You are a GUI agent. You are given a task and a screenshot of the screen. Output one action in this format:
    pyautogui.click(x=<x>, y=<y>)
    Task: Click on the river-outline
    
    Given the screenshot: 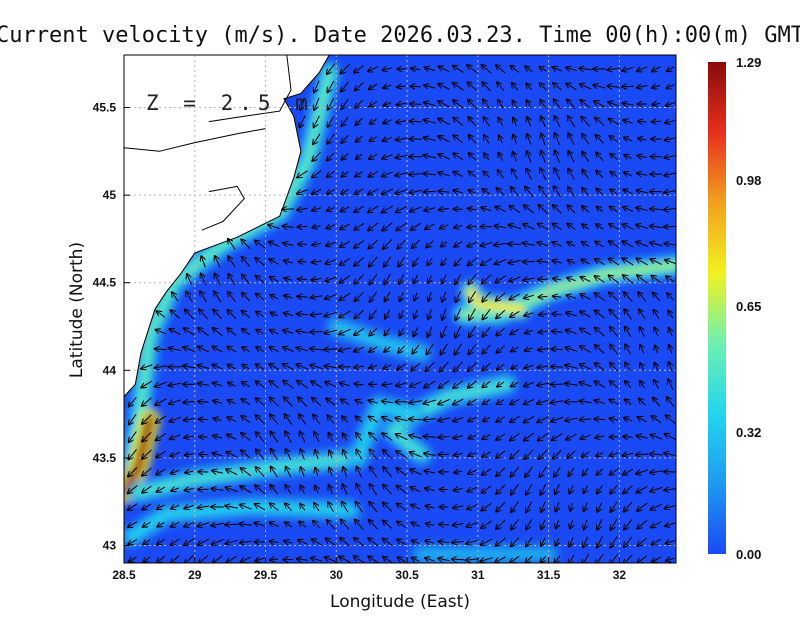 What is the action you would take?
    pyautogui.click(x=223, y=208)
    